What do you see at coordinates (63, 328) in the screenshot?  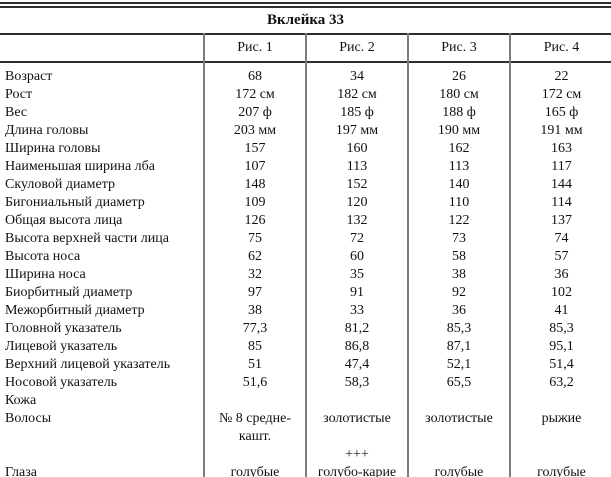 I see `row-label: Головной указатель` at bounding box center [63, 328].